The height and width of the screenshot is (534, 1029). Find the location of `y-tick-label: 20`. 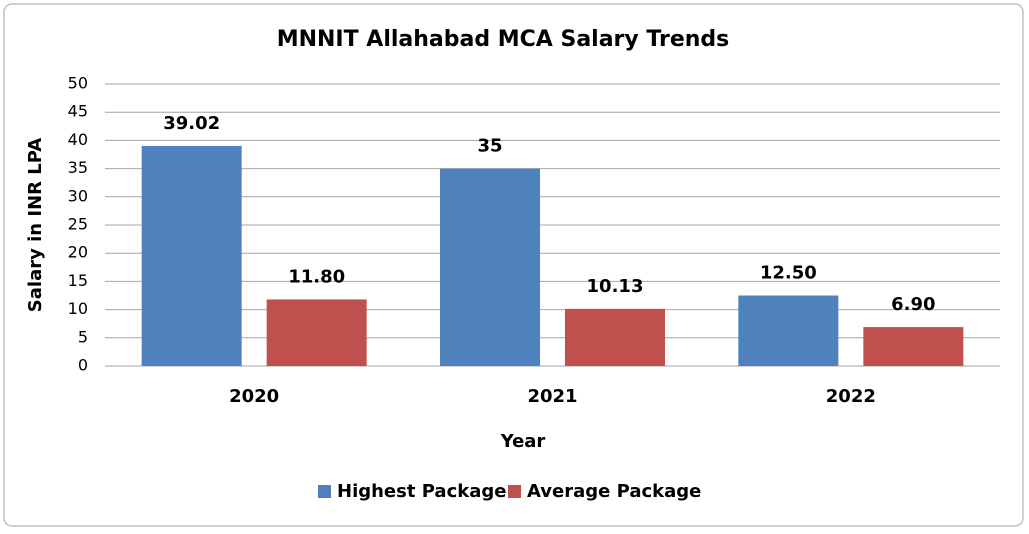

y-tick-label: 20 is located at coordinates (78, 252).